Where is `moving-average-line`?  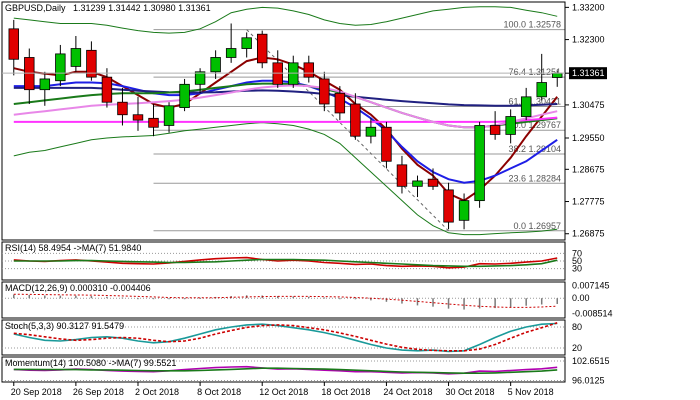 moving-average-line is located at coordinates (285, 119).